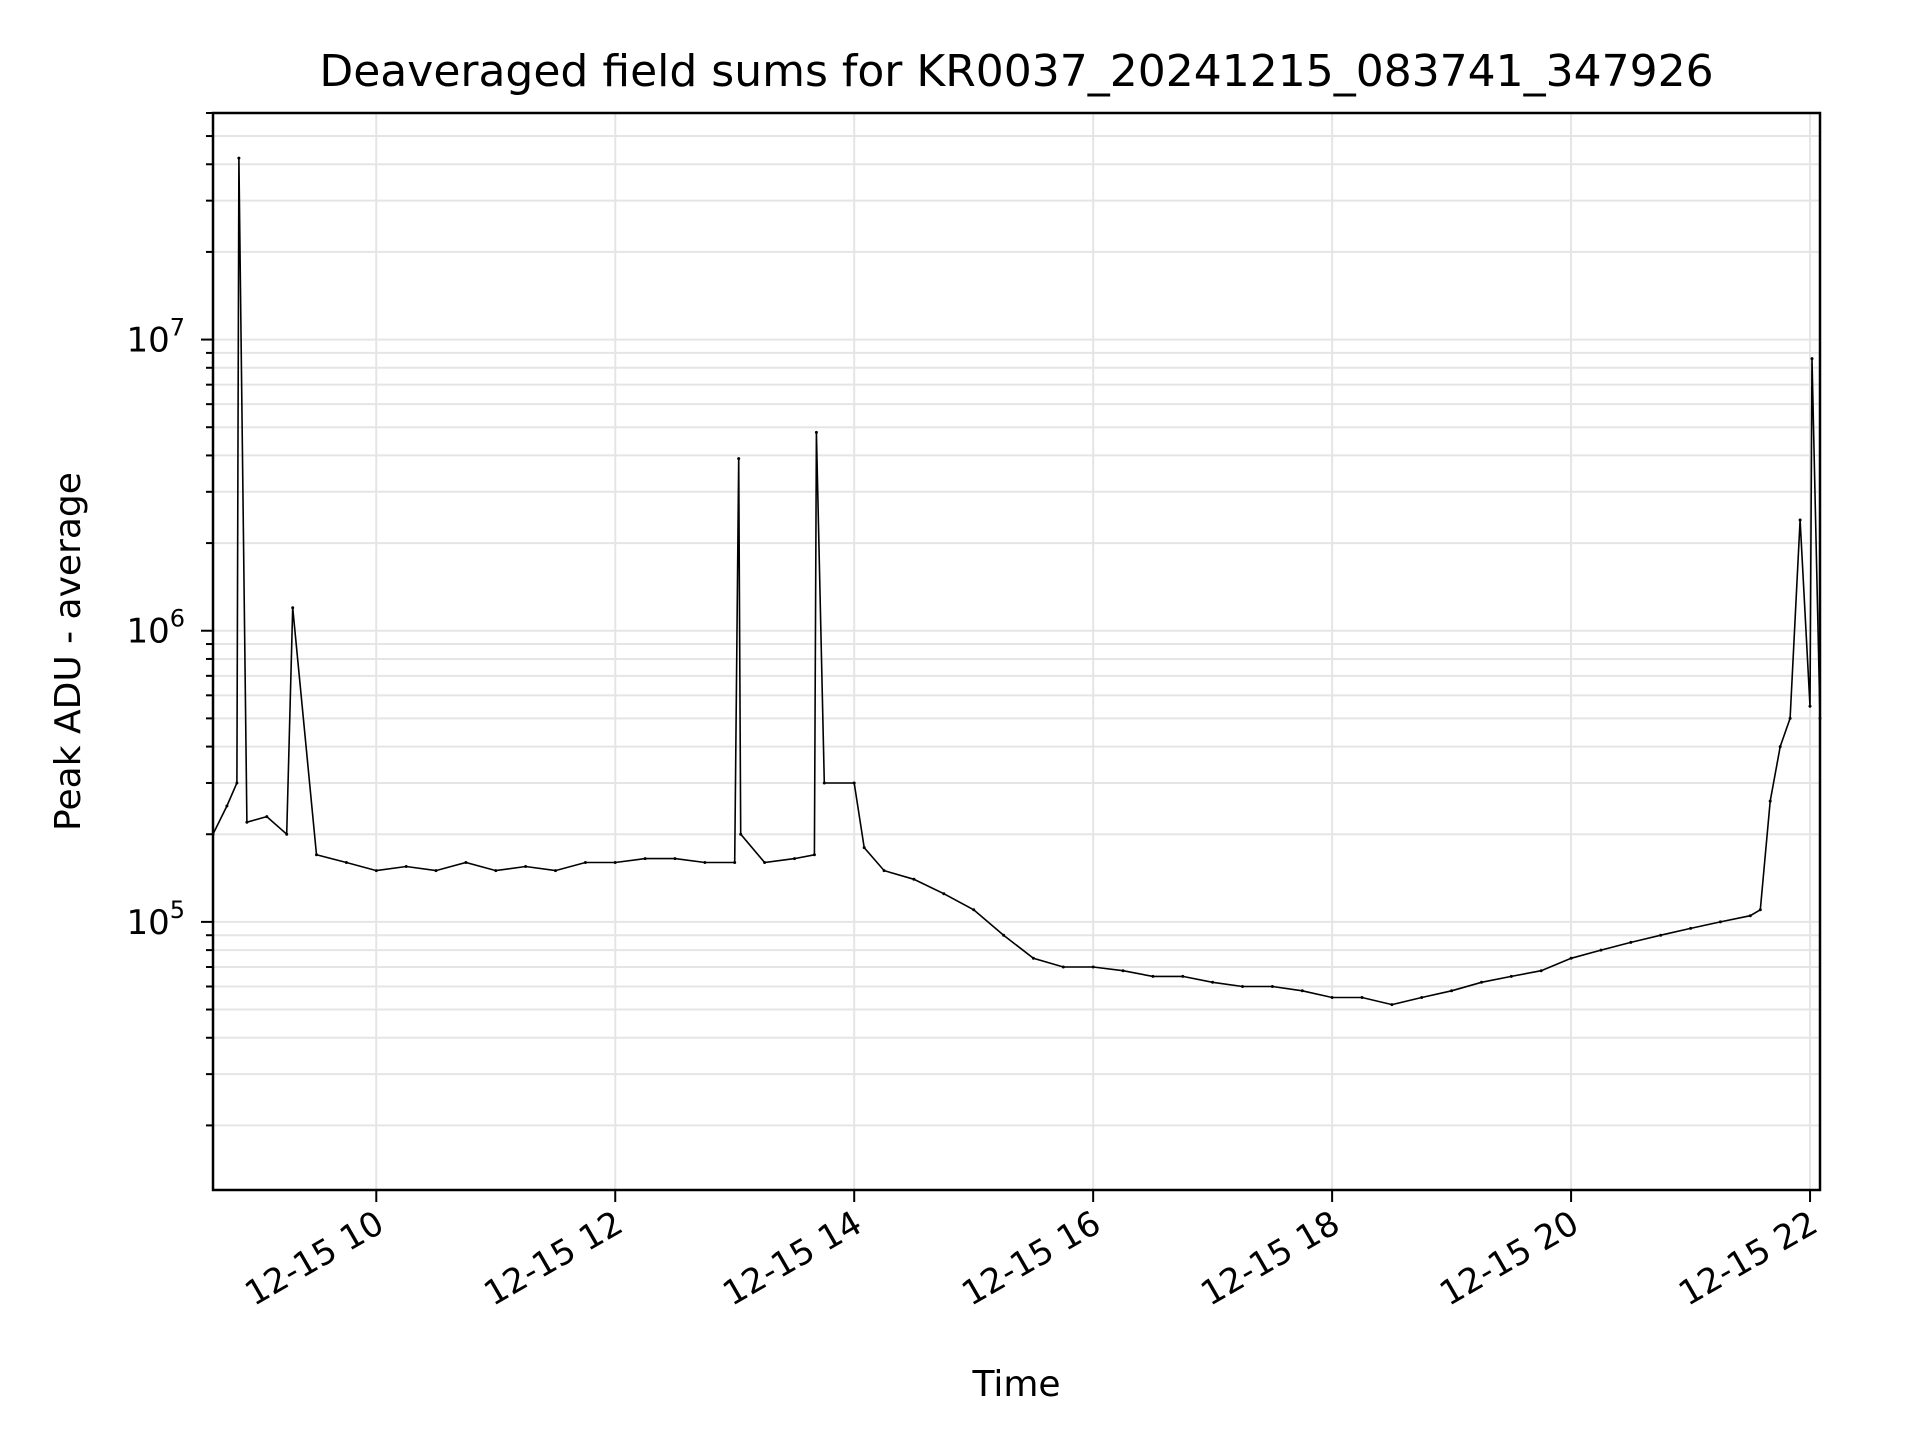  What do you see at coordinates (177, 910) in the screenshot?
I see `y-tick-exponent: 5` at bounding box center [177, 910].